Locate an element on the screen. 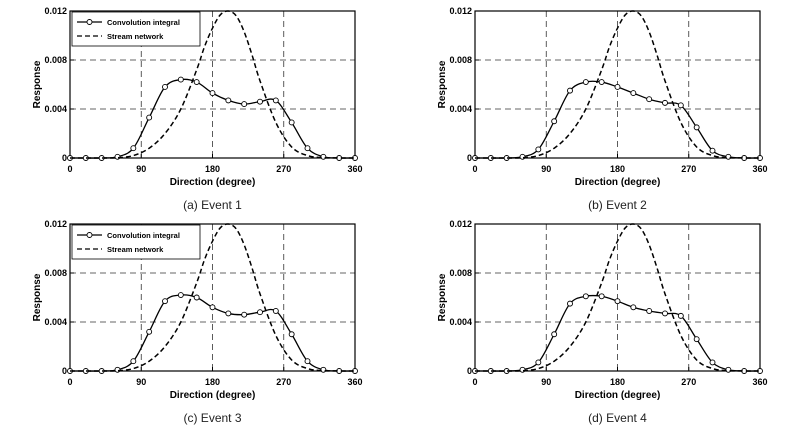  legend-box is located at coordinates (136, 242).